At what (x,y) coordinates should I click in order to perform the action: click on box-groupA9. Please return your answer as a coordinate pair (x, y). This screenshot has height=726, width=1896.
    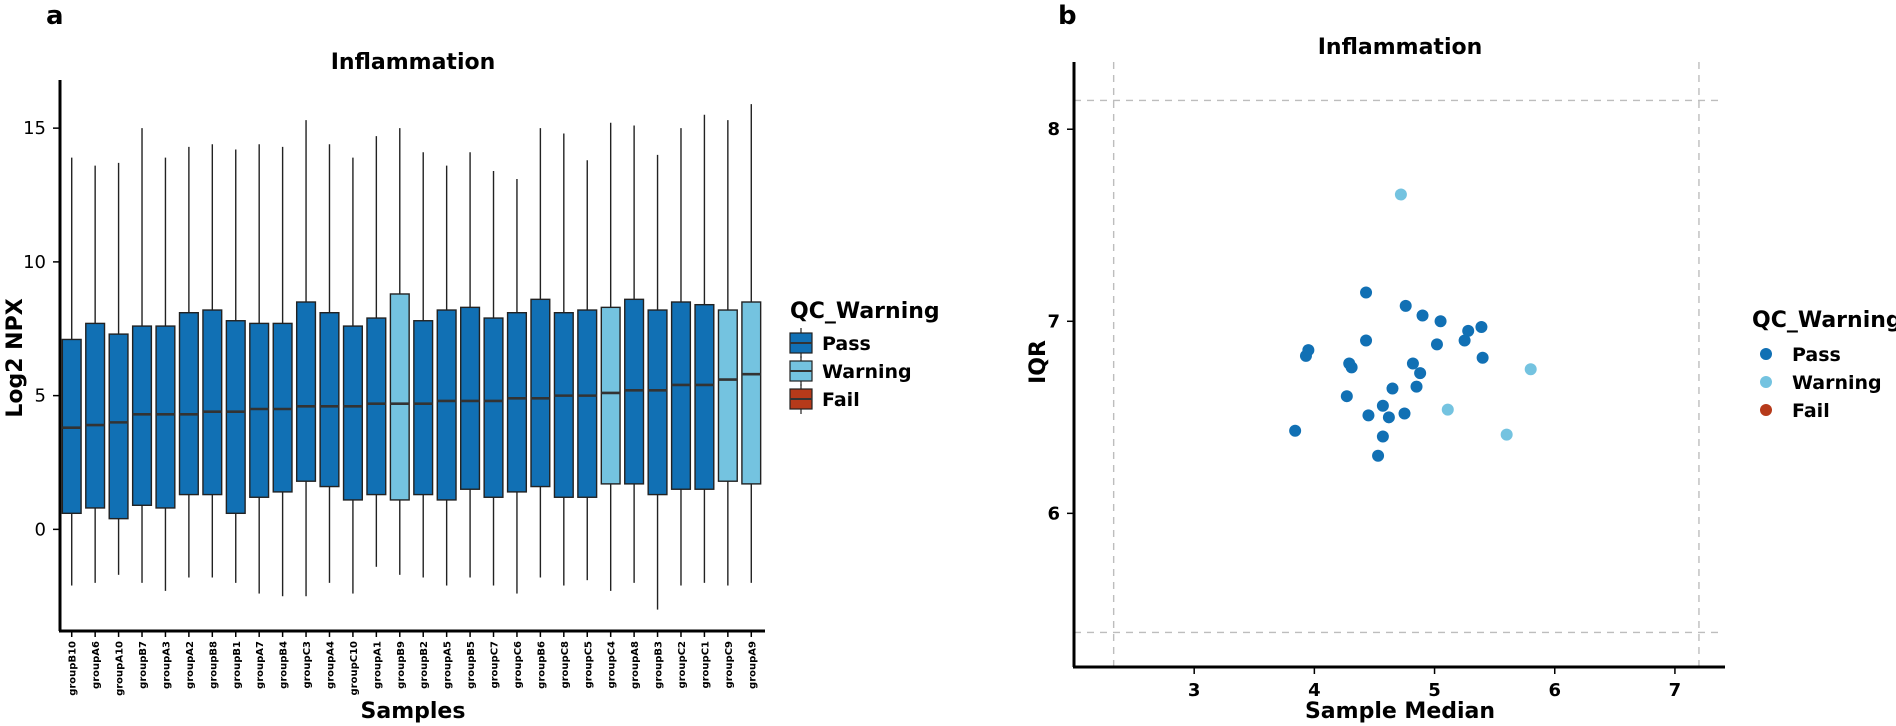
    Looking at the image, I should click on (751, 343).